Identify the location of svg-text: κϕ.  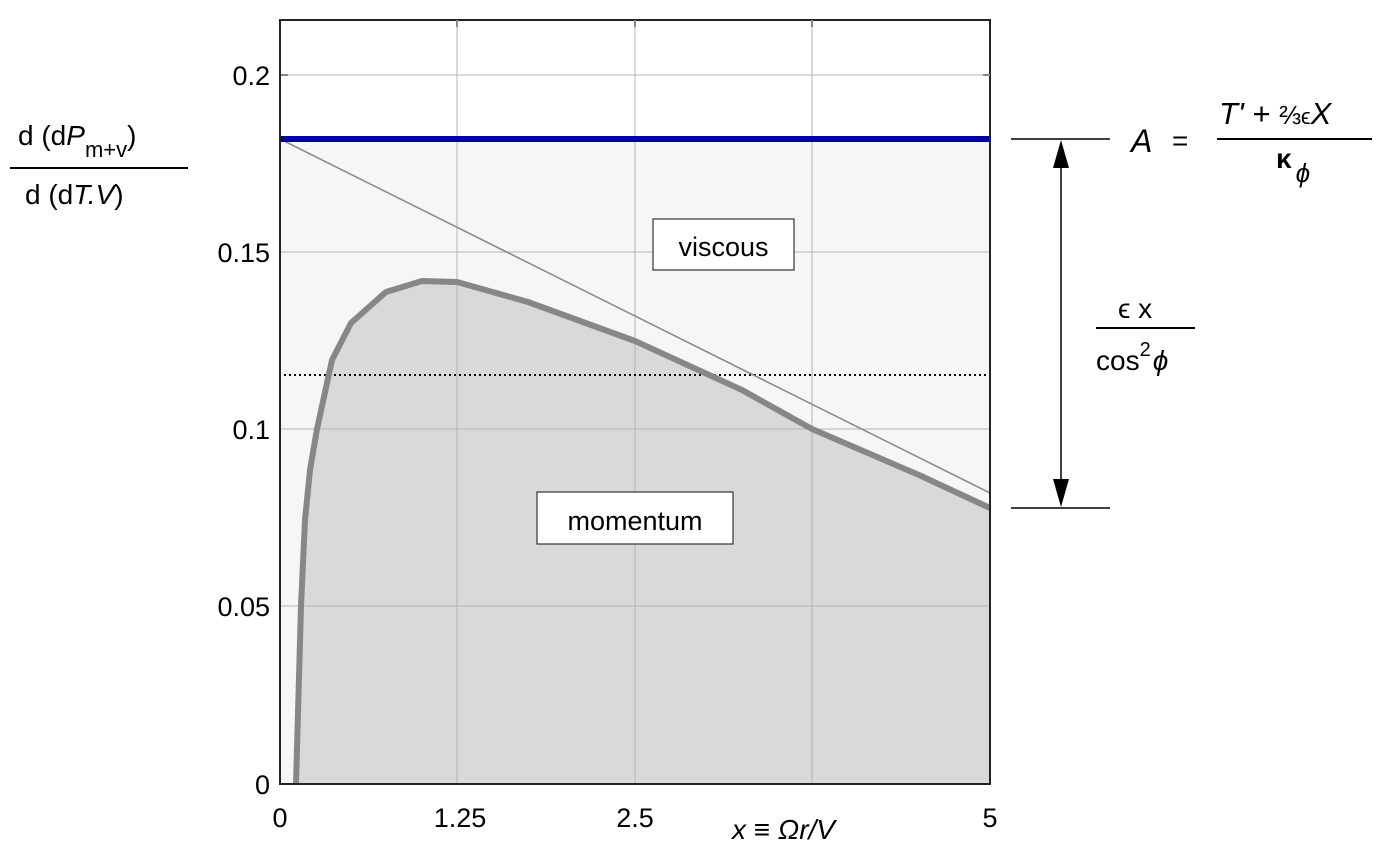
(1293, 165).